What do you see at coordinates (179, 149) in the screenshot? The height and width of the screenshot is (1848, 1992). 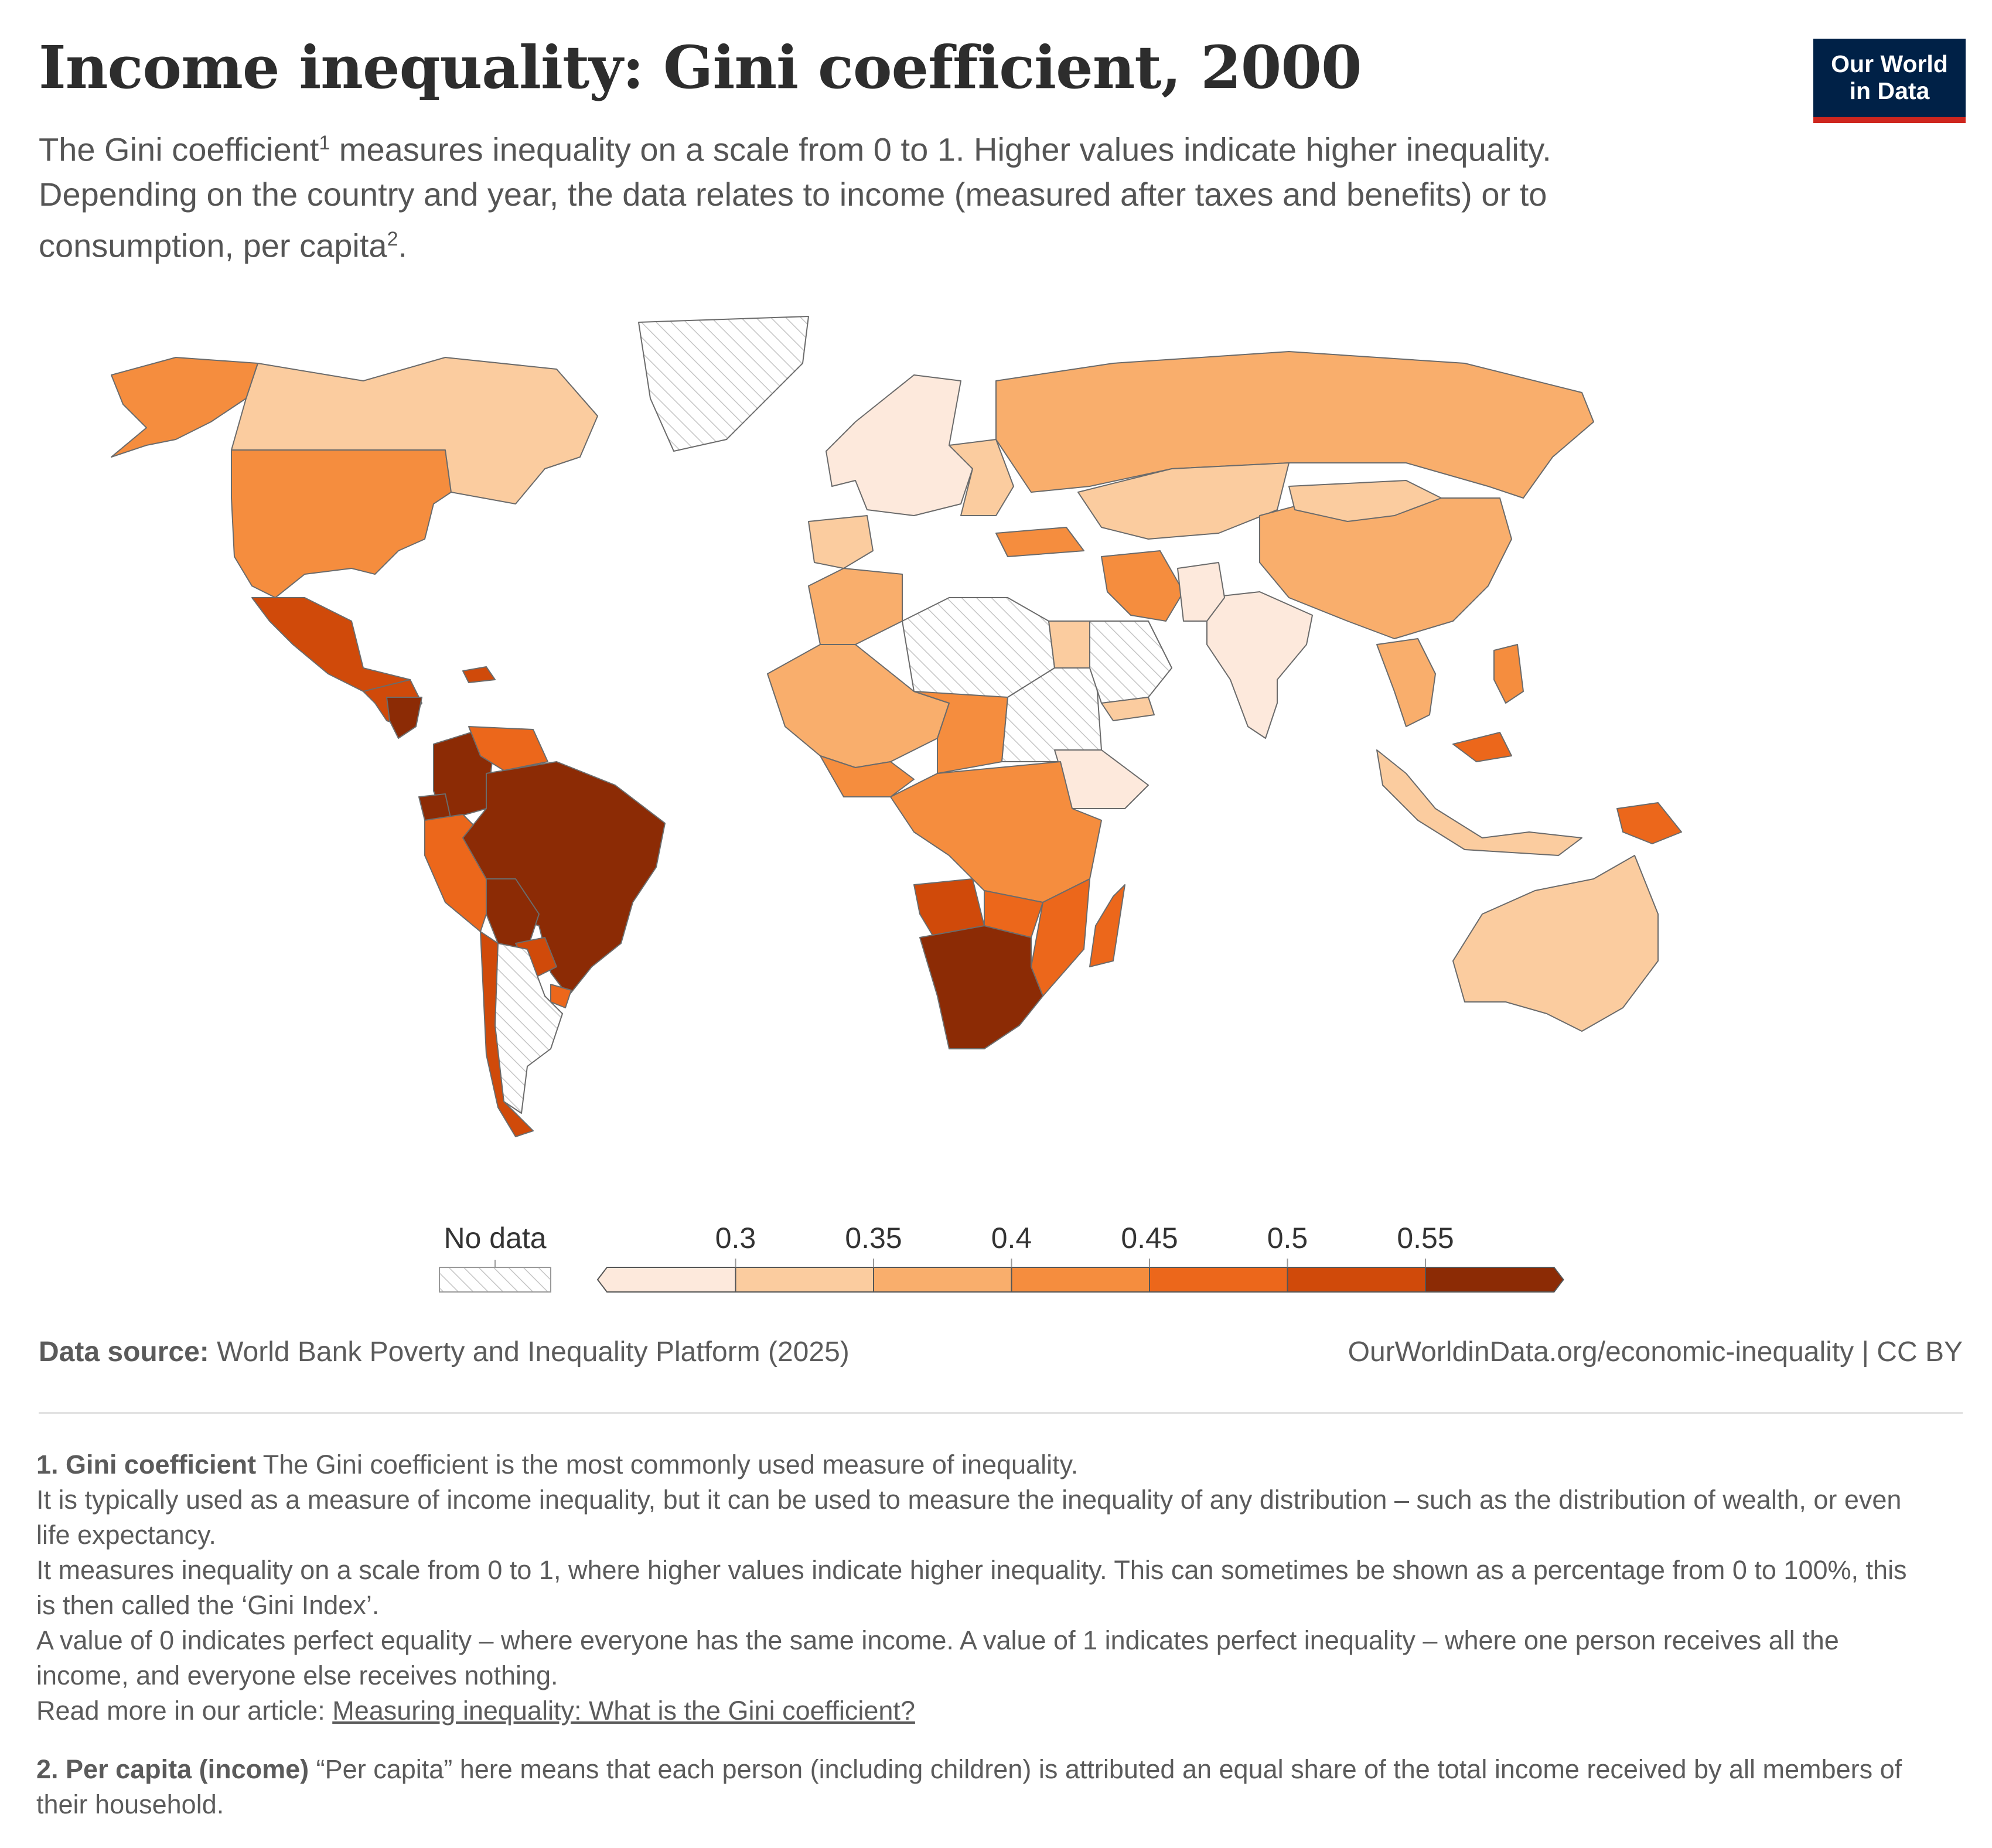 I see `subtitle-text: The Gini coefficient` at bounding box center [179, 149].